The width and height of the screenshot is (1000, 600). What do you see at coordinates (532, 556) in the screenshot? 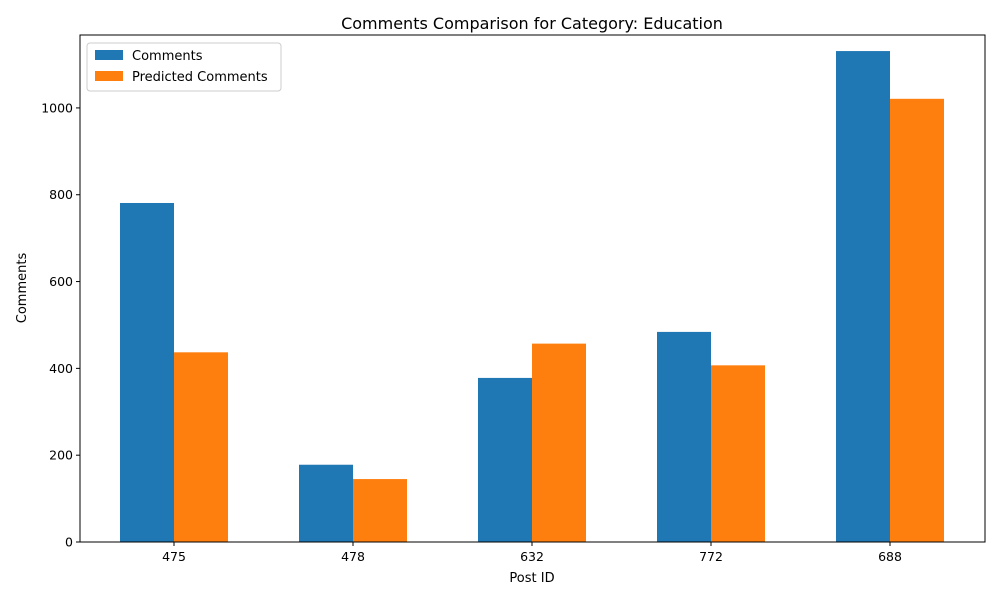
I see `x-tick-label: 632` at bounding box center [532, 556].